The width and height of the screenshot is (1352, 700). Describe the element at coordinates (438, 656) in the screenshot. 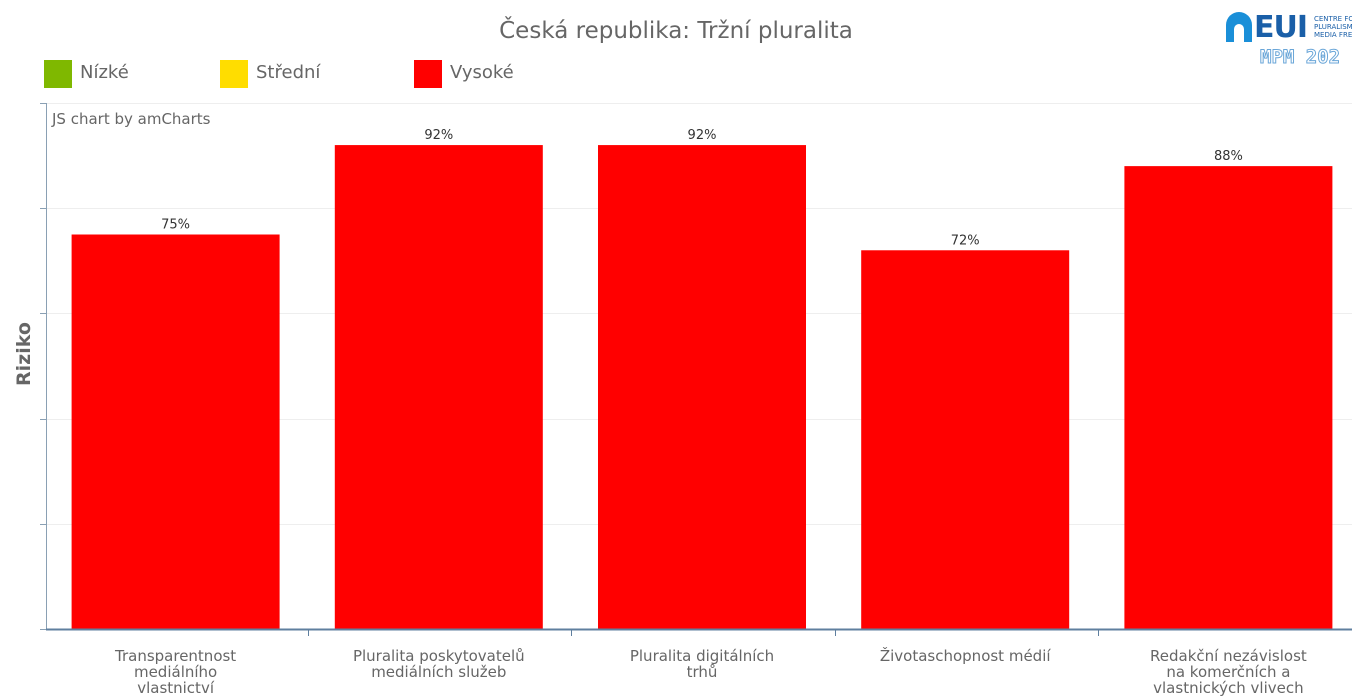

I see `x-tick-label-line: Pluralita poskytovatelů` at that location.